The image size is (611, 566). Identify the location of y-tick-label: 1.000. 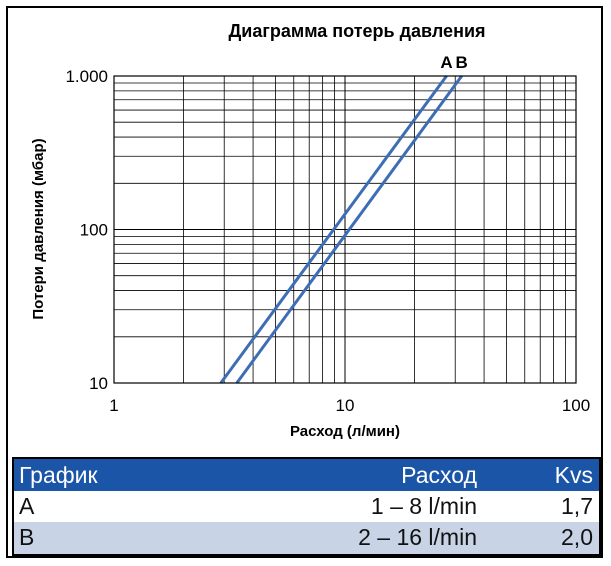
(86, 76).